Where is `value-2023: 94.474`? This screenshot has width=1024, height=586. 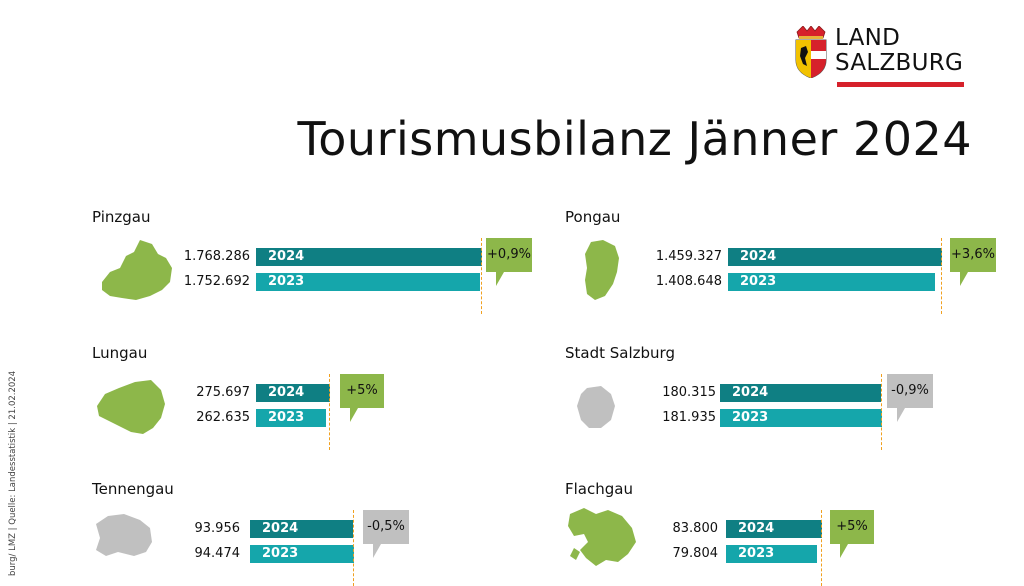
value-2023: 94.474 is located at coordinates (217, 553).